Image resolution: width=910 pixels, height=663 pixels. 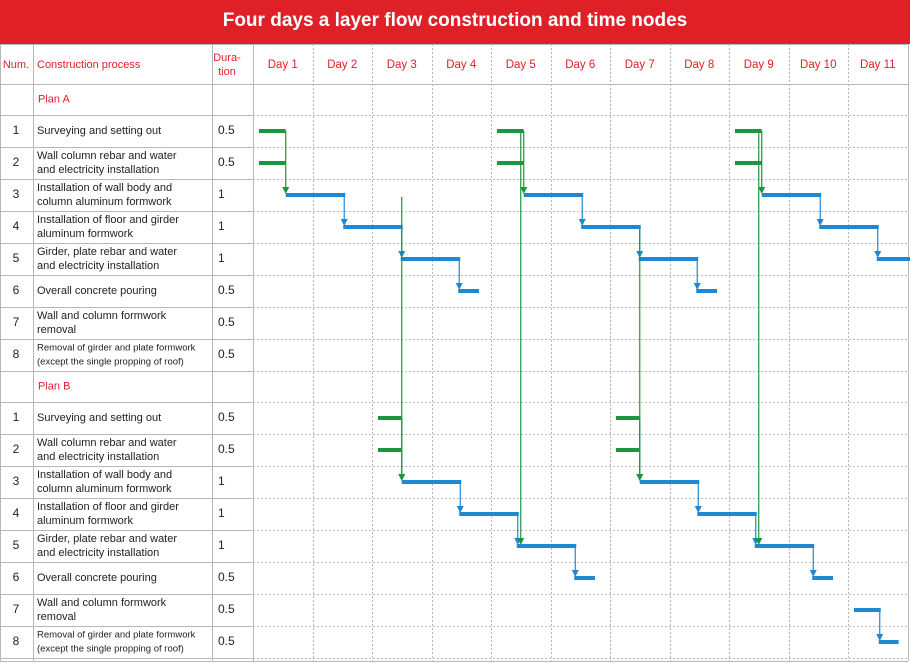 What do you see at coordinates (818, 65) in the screenshot?
I see `header-day: Day 10` at bounding box center [818, 65].